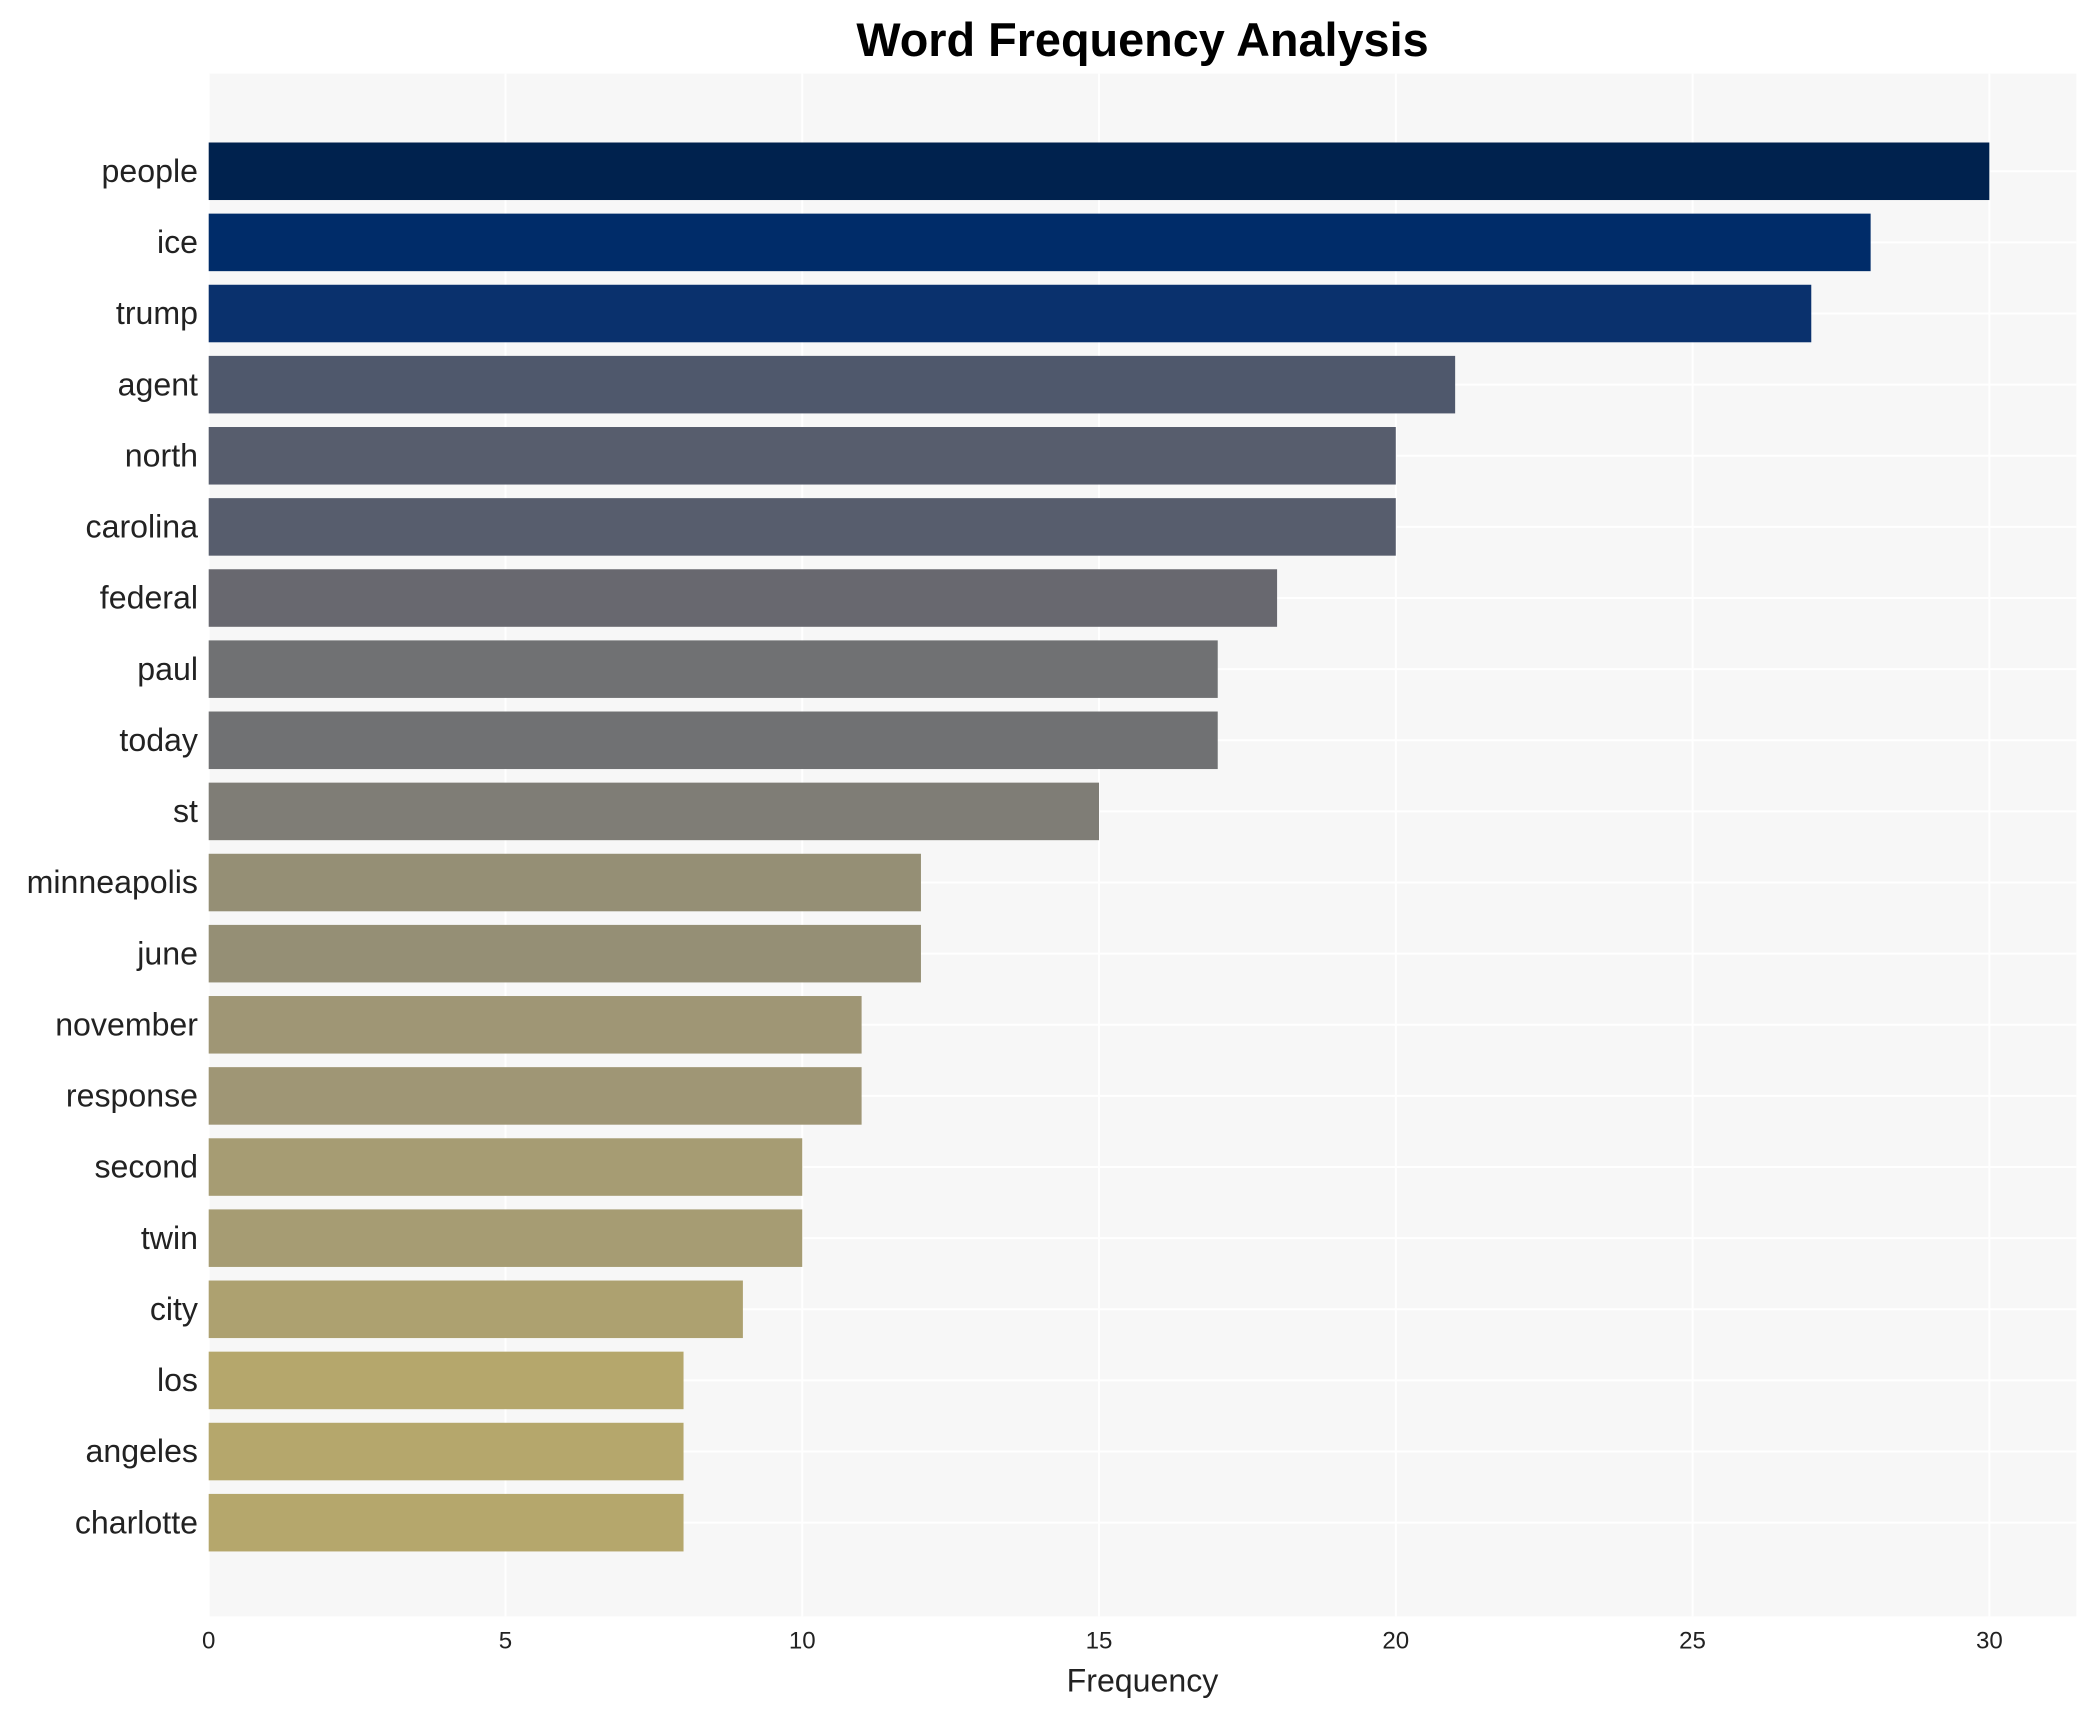  What do you see at coordinates (174, 1309) in the screenshot?
I see `y-tick-label: city` at bounding box center [174, 1309].